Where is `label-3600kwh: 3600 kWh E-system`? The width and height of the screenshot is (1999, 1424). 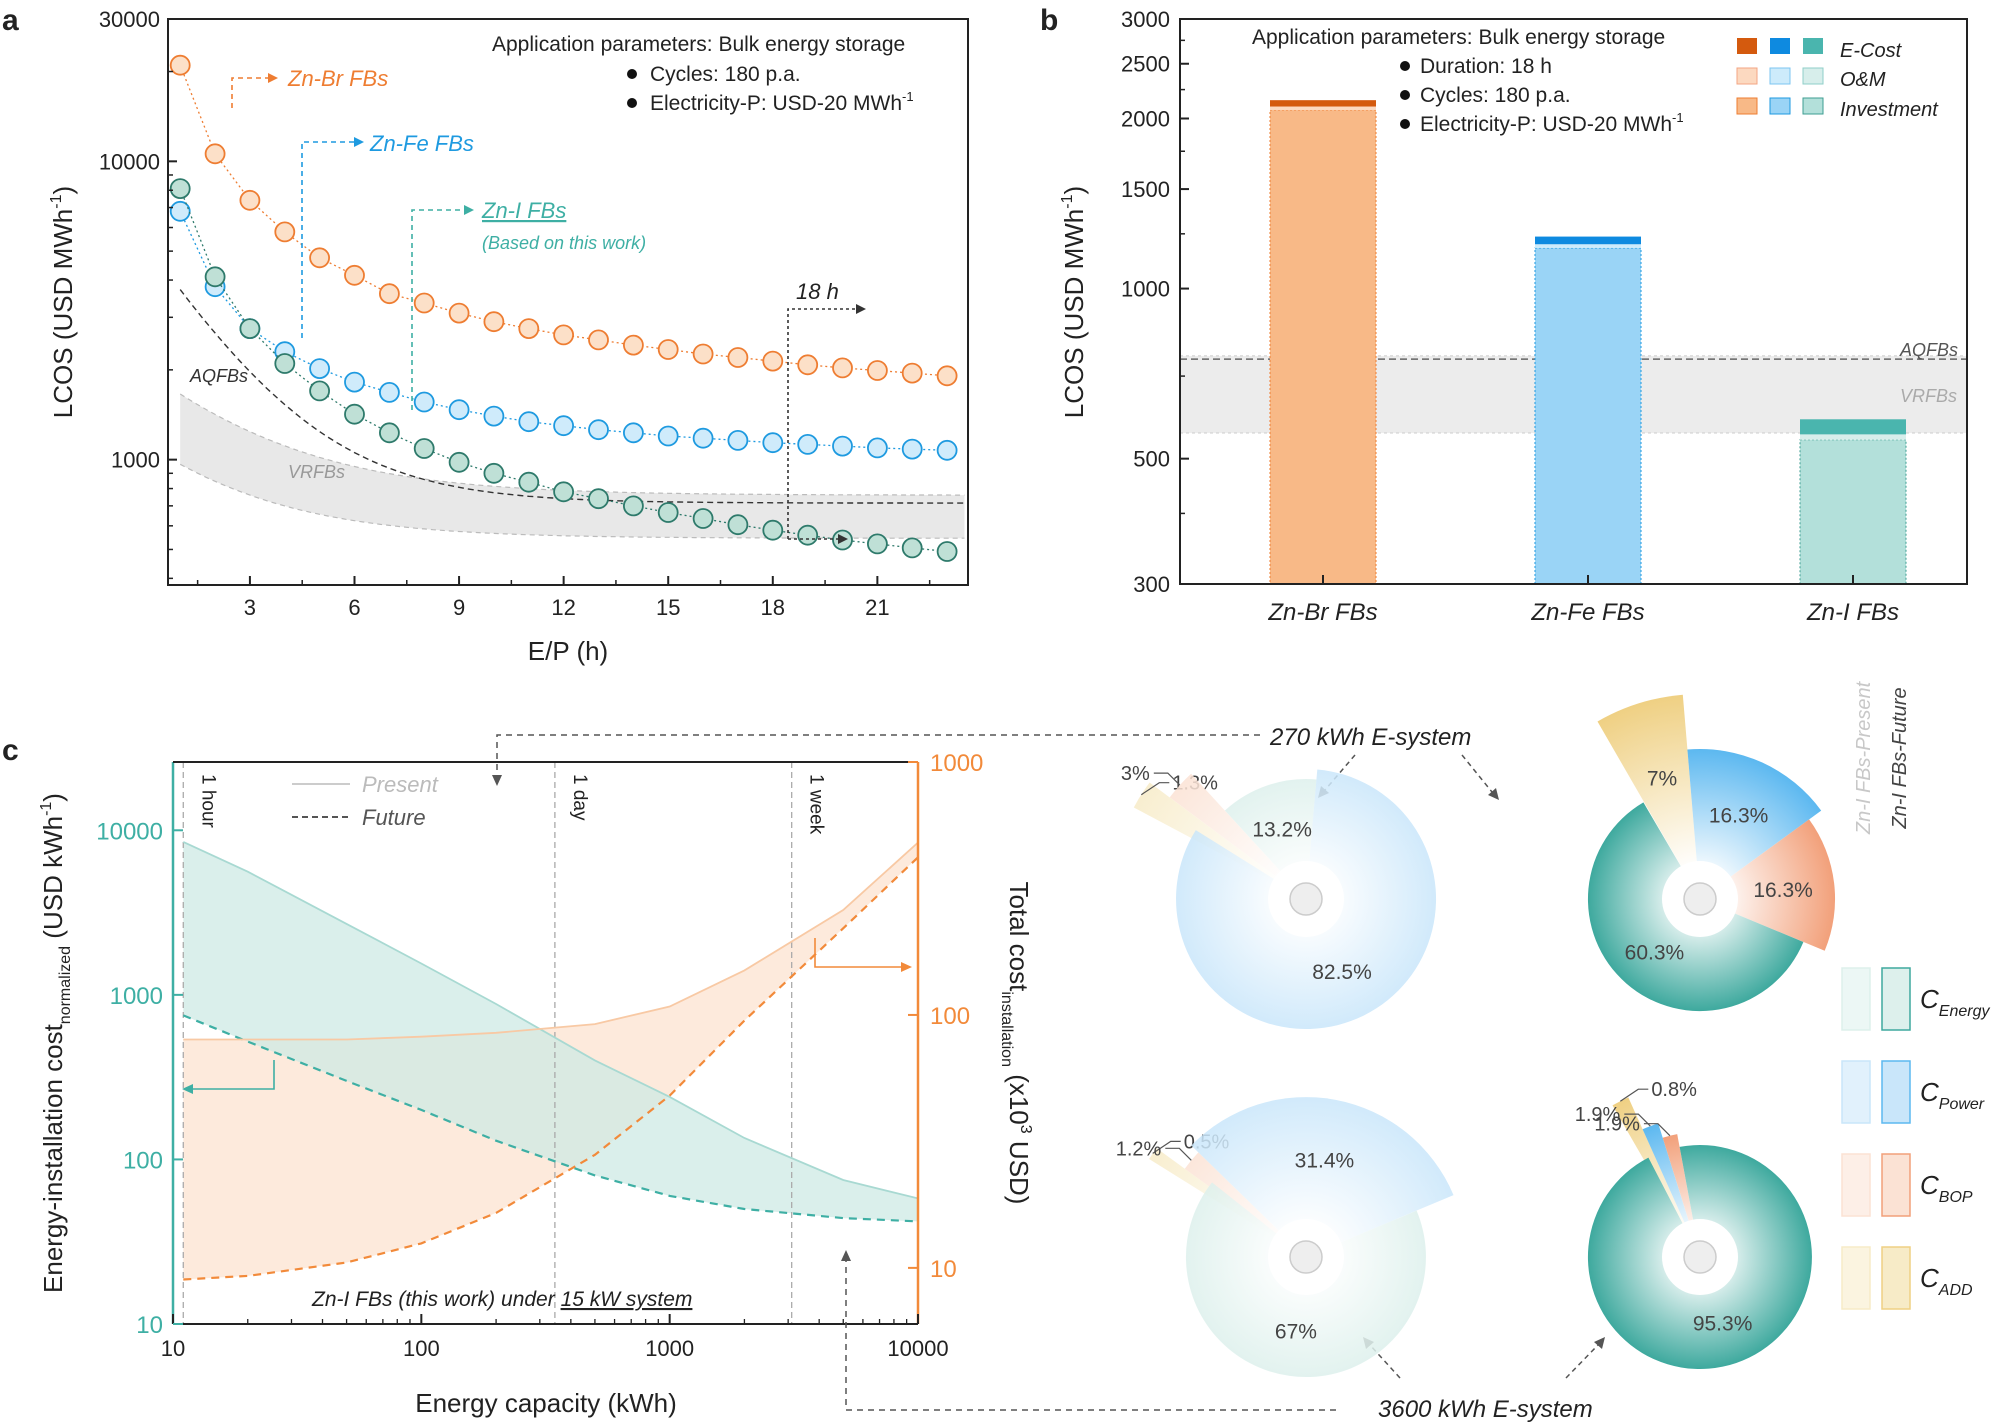
label-3600kwh: 3600 kWh E-system is located at coordinates (1485, 1409).